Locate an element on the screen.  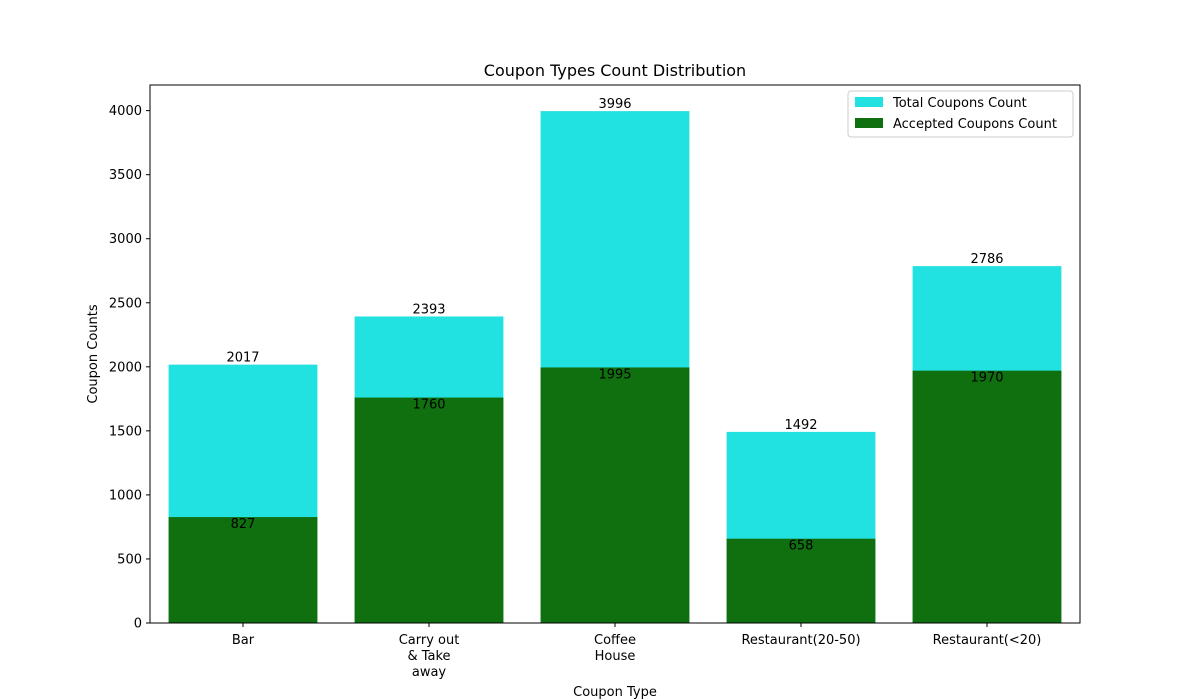
chart-title: Coupon Types Count Distribution is located at coordinates (615, 70).